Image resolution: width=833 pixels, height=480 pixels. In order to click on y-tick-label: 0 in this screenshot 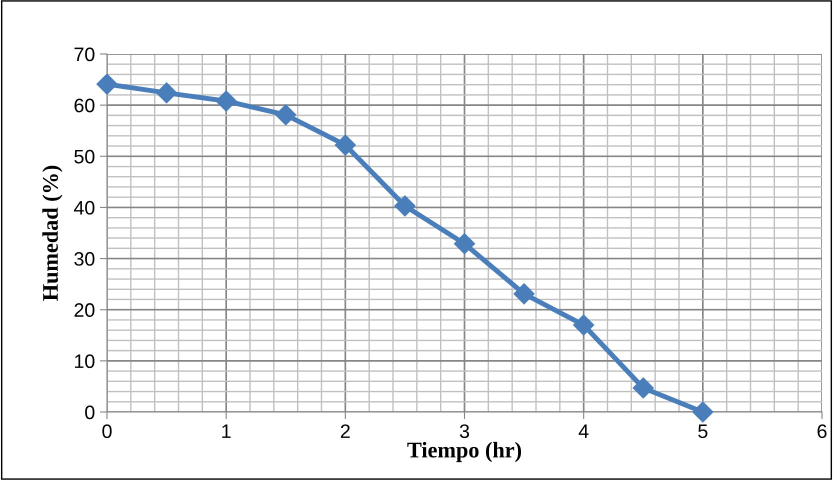, I will do `click(89, 412)`.